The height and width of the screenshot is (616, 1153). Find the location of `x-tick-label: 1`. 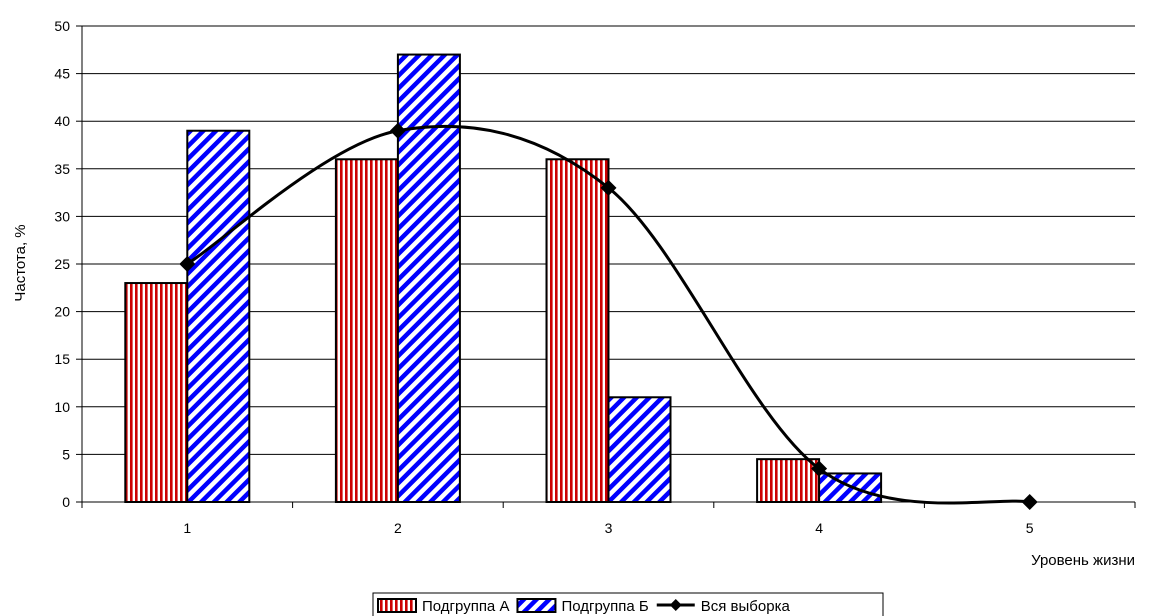

x-tick-label: 1 is located at coordinates (187, 528).